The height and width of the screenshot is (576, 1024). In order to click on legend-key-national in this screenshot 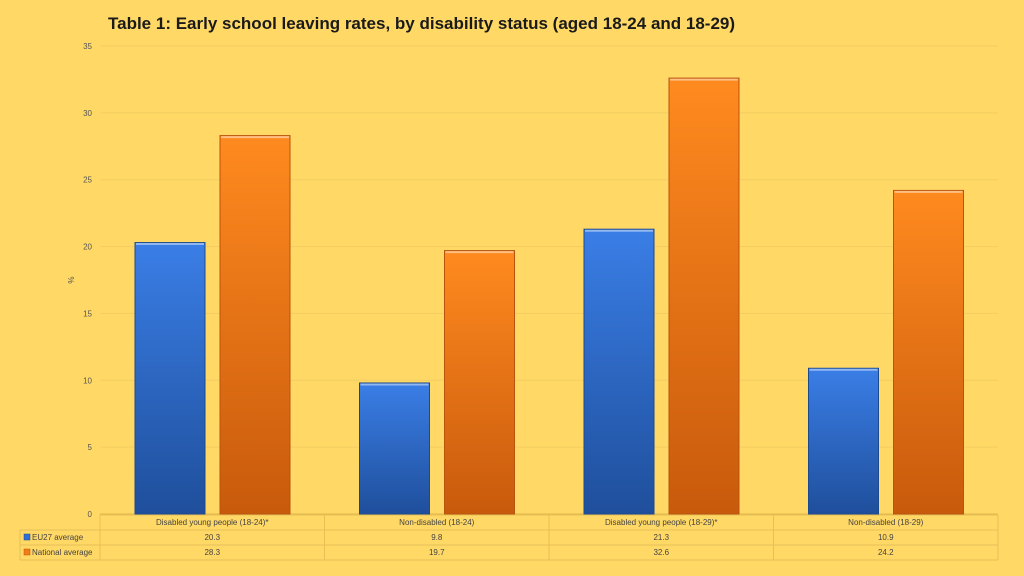, I will do `click(27, 552)`.